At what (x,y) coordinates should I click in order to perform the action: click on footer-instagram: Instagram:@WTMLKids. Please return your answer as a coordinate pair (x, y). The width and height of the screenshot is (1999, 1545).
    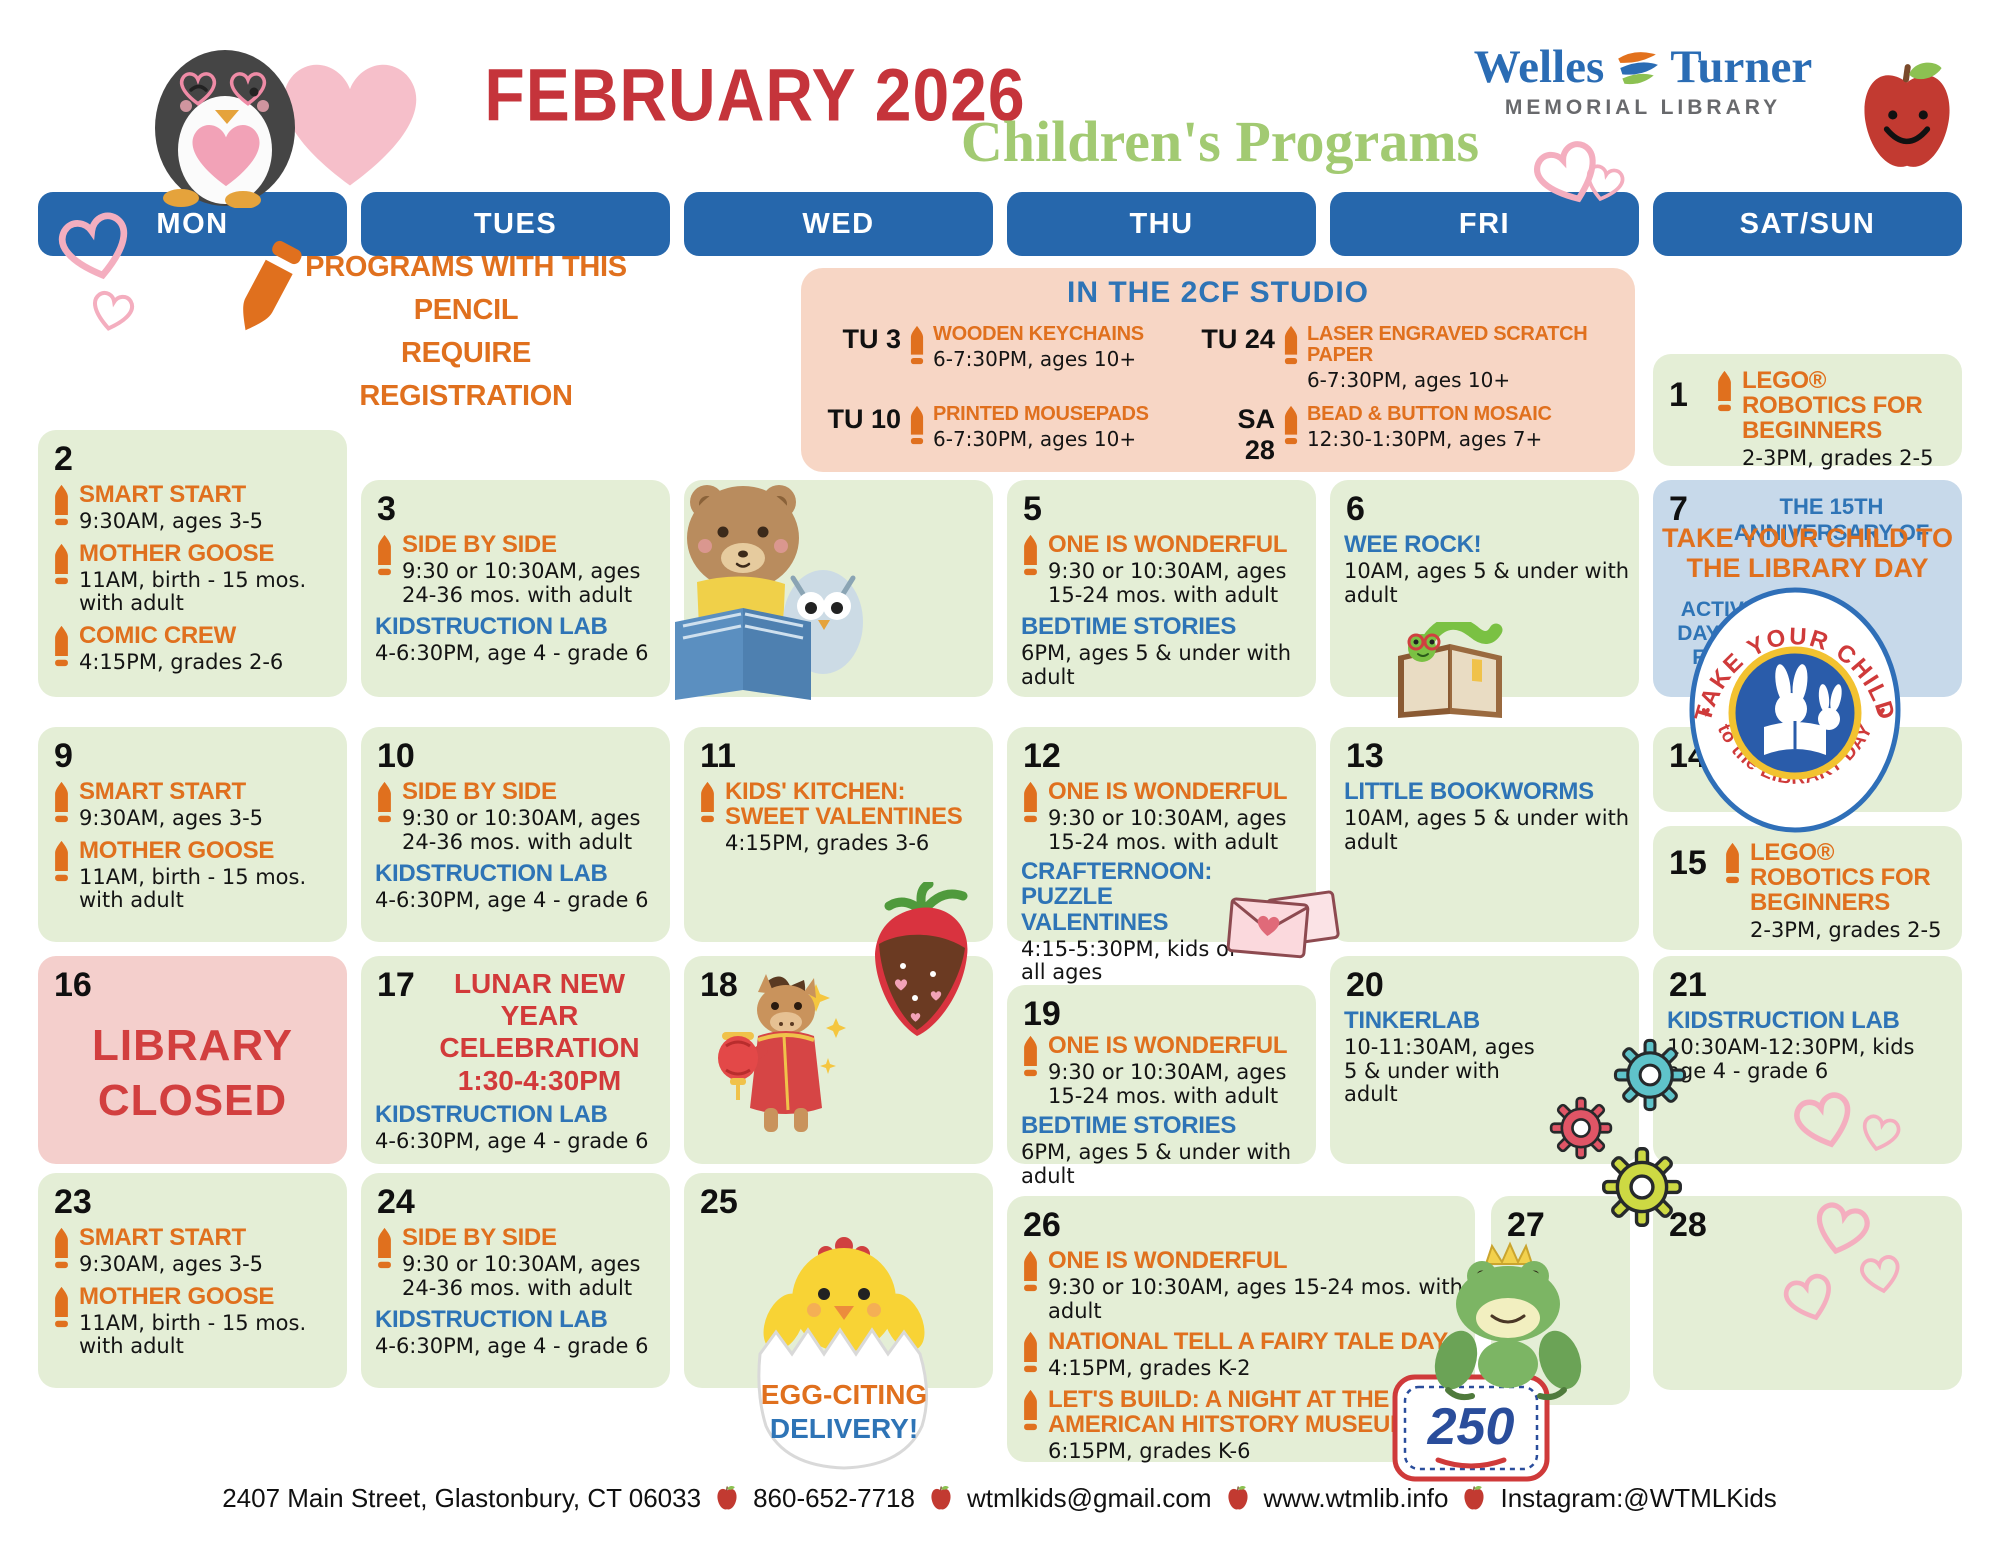
    Looking at the image, I should click on (1638, 1498).